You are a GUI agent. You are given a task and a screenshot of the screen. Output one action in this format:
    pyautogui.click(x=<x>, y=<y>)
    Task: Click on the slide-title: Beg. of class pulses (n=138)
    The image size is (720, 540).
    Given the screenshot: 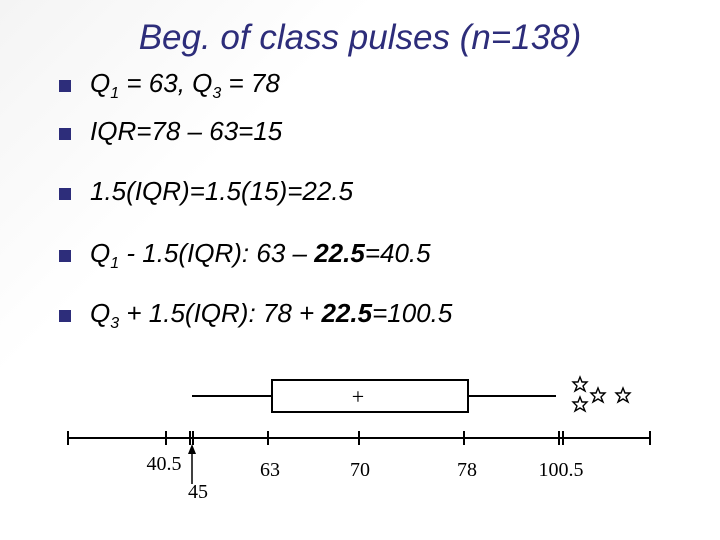 What is the action you would take?
    pyautogui.click(x=360, y=37)
    